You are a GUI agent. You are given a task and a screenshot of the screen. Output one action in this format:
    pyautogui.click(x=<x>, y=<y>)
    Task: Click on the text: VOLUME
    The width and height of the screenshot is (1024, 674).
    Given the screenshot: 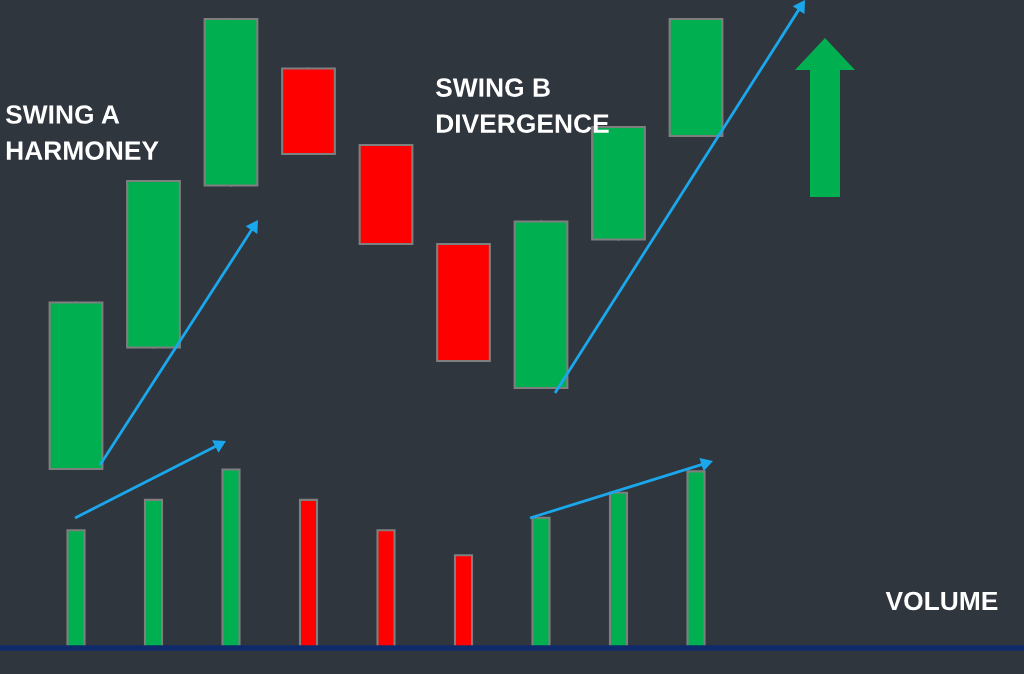 What is the action you would take?
    pyautogui.click(x=941, y=601)
    